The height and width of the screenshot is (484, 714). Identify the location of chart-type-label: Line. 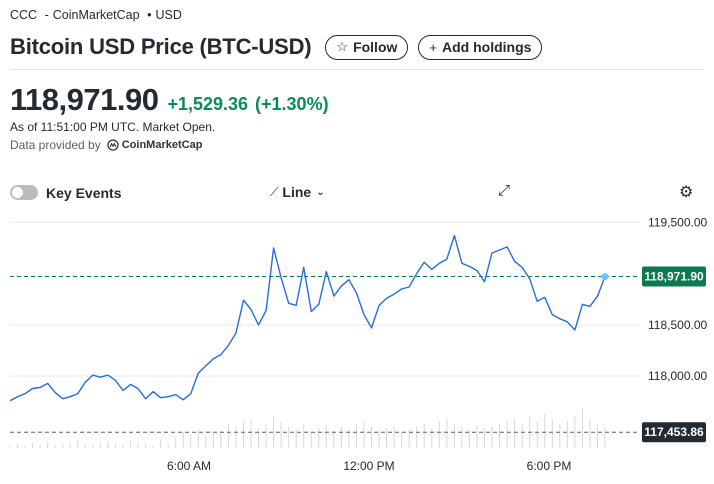
(297, 192).